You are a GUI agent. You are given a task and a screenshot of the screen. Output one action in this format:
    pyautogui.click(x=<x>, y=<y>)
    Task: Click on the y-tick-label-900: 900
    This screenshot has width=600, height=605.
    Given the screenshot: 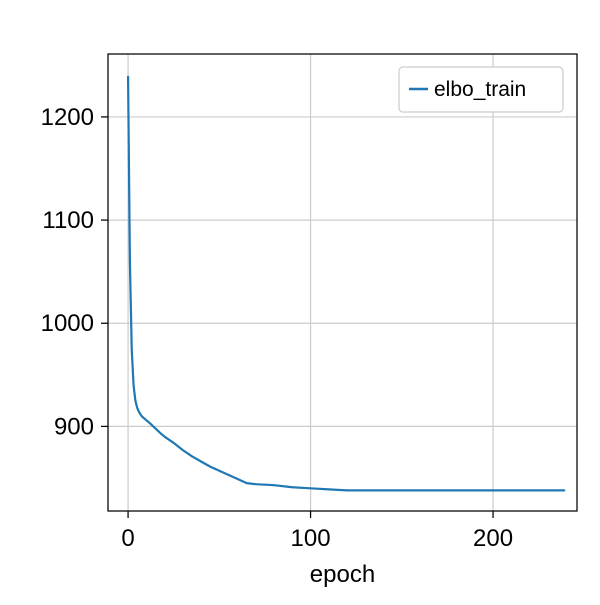 What is the action you would take?
    pyautogui.click(x=74, y=426)
    